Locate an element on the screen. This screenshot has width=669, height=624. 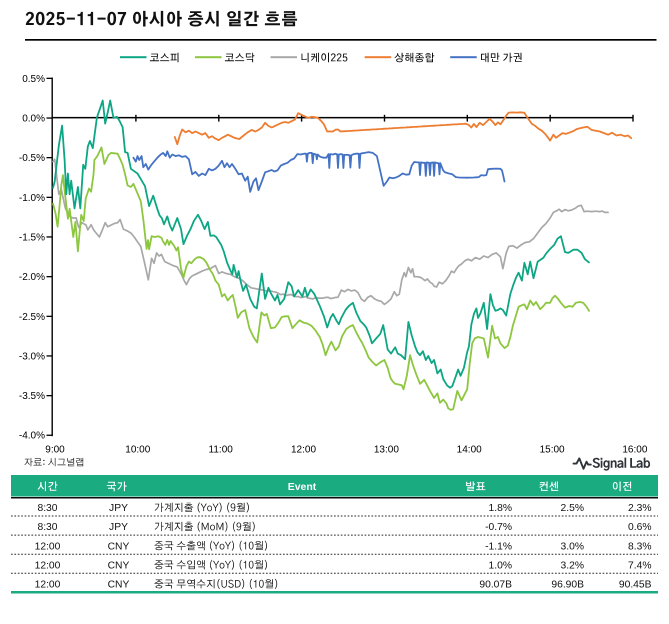
svg-text: 14:00 is located at coordinates (469, 449).